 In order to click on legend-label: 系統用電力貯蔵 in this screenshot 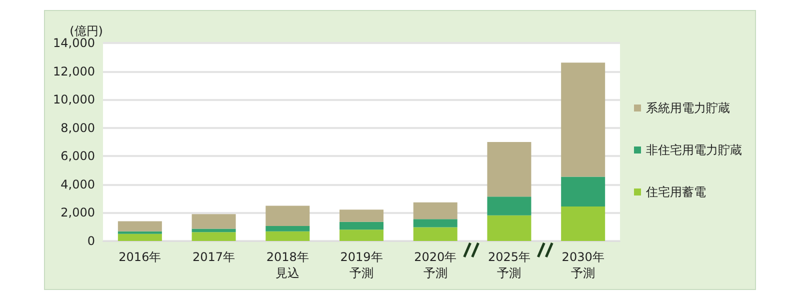, I will do `click(688, 108)`.